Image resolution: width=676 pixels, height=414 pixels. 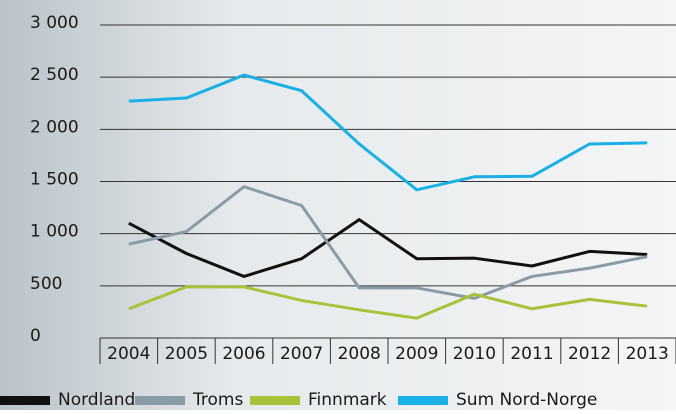 What do you see at coordinates (359, 354) in the screenshot?
I see `x-tick-label: 2008` at bounding box center [359, 354].